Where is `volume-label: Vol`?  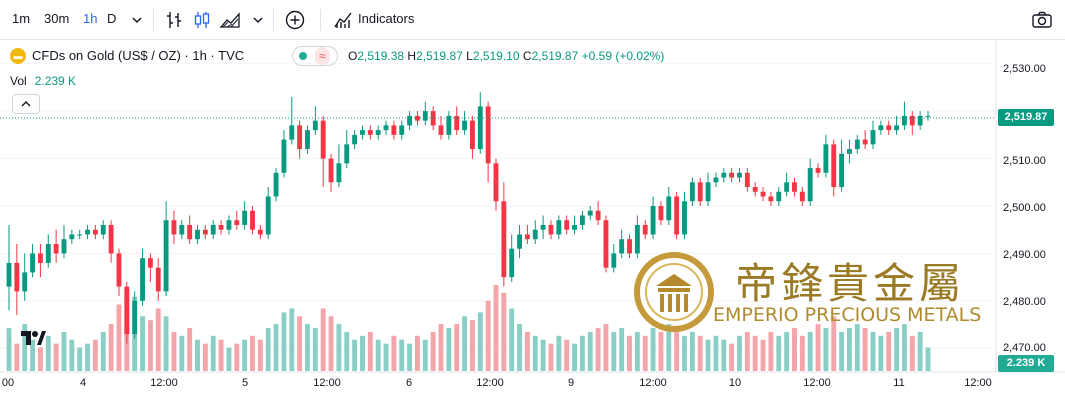
volume-label: Vol is located at coordinates (18, 81).